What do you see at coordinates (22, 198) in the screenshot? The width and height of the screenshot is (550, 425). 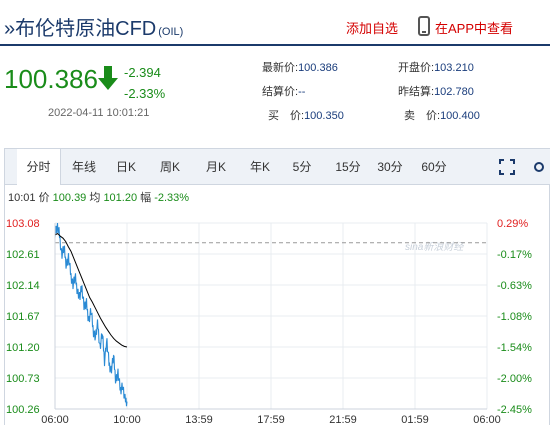 I see `info-time: 10:01` at bounding box center [22, 198].